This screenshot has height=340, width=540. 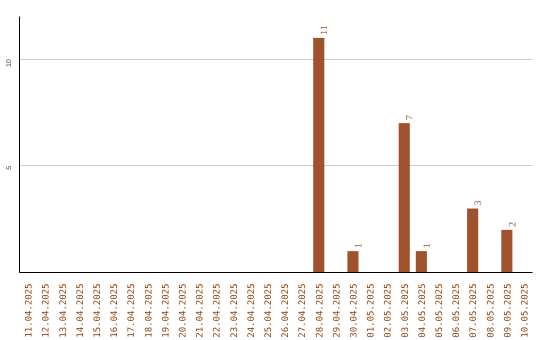 I want to click on x-tick-label: 14.04.2025, so click(x=81, y=310).